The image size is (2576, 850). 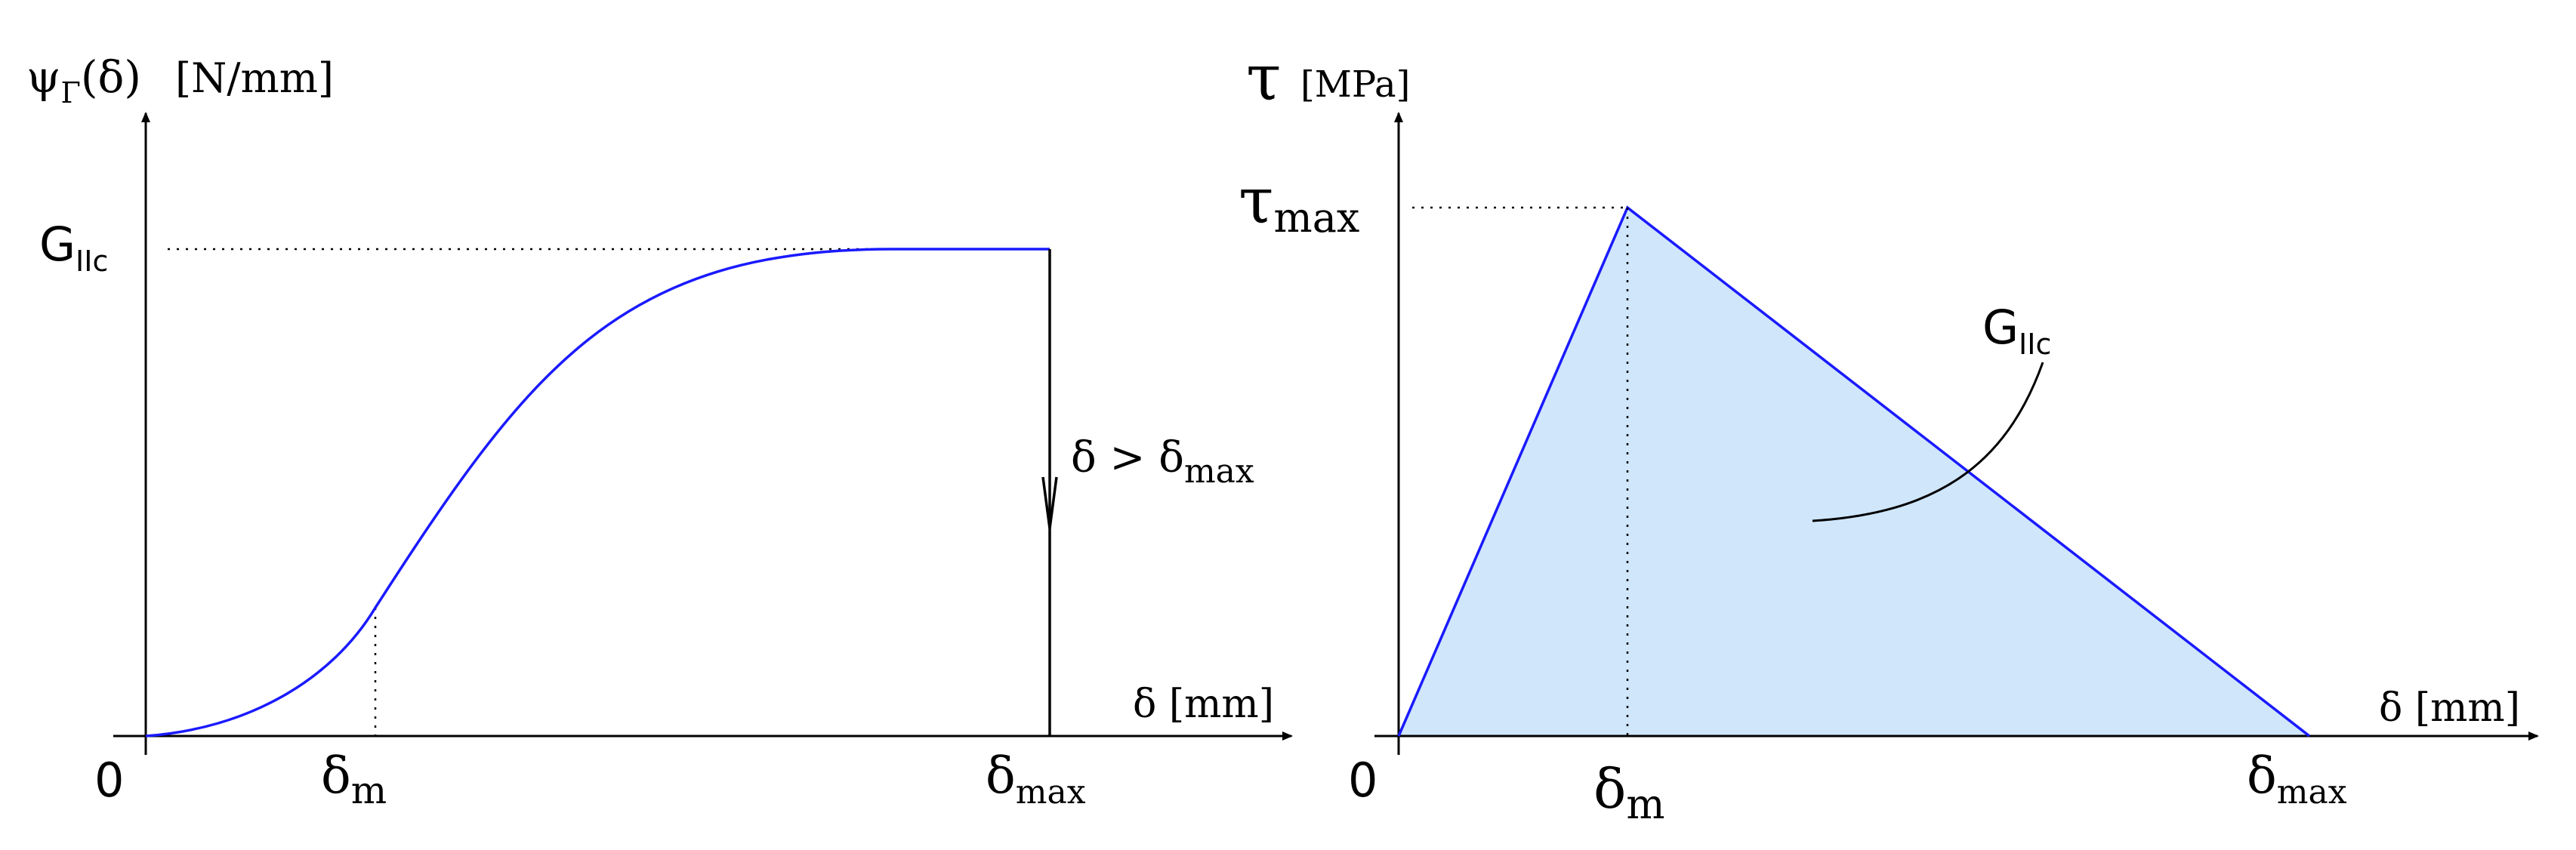 What do you see at coordinates (83, 80) in the screenshot?
I see `left-y-axis-label: ψΓ(δ)` at bounding box center [83, 80].